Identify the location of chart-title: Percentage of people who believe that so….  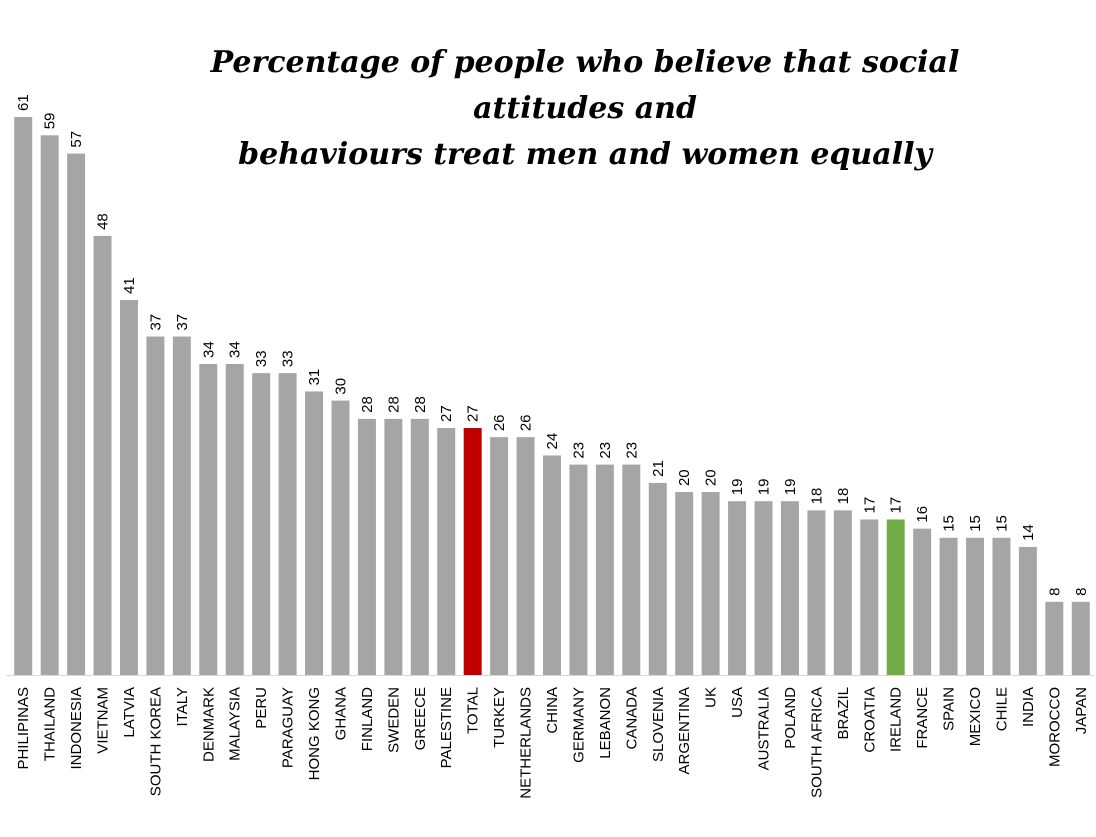
(585, 109).